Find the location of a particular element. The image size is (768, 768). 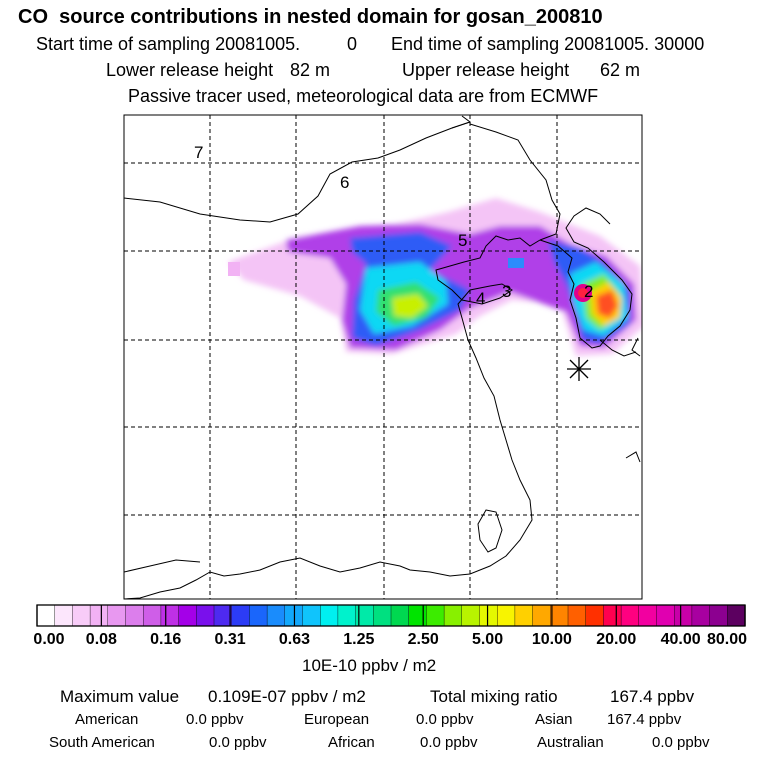

colorbar-tick-label: 40.00 is located at coordinates (680, 639).